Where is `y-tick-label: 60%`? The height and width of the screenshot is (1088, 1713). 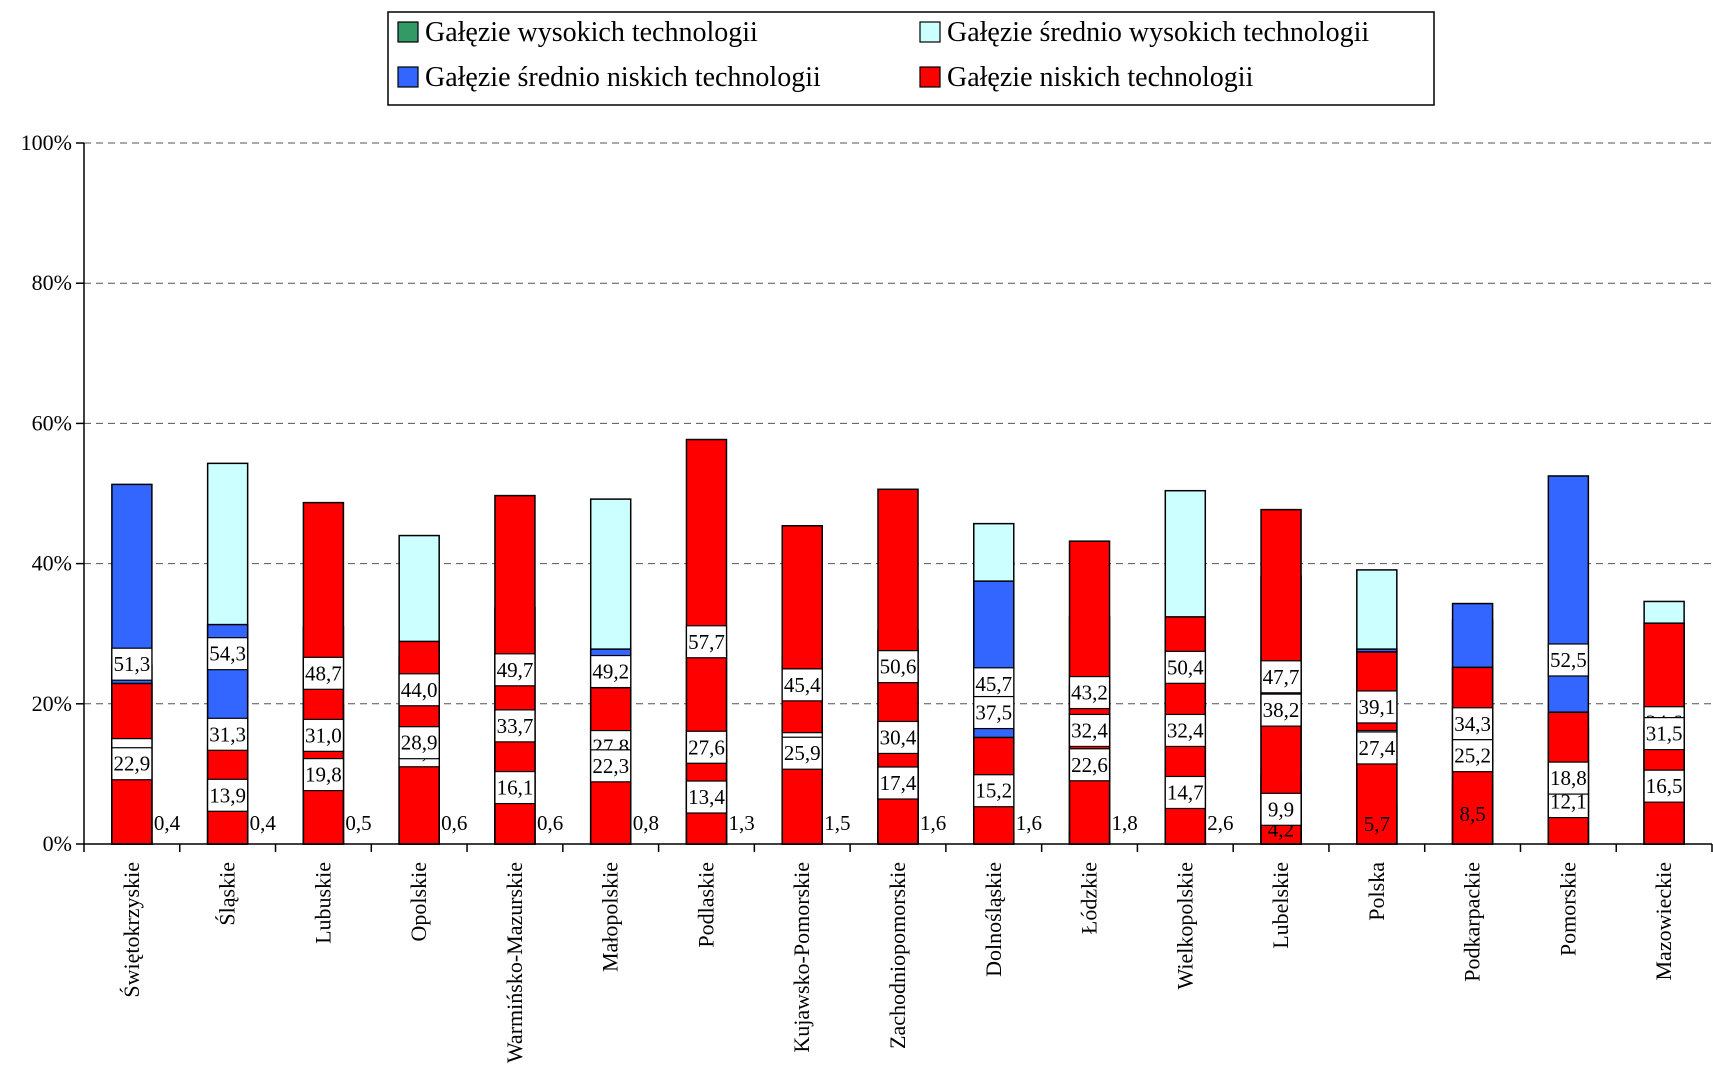
y-tick-label: 60% is located at coordinates (52, 422).